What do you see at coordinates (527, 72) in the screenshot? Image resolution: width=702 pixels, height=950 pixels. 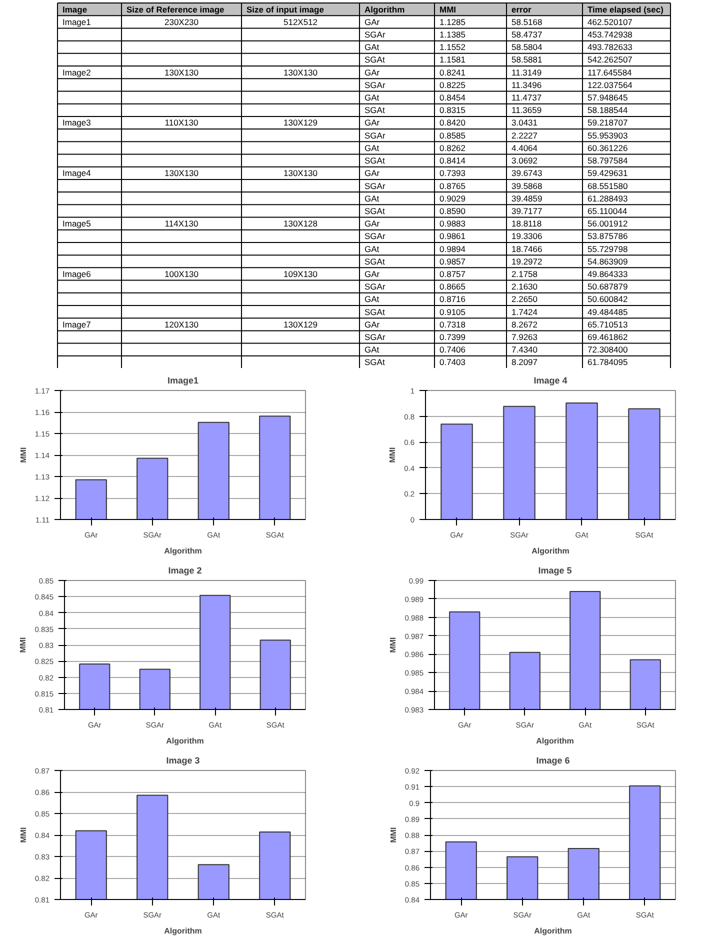 I see `text: 11.3149` at bounding box center [527, 72].